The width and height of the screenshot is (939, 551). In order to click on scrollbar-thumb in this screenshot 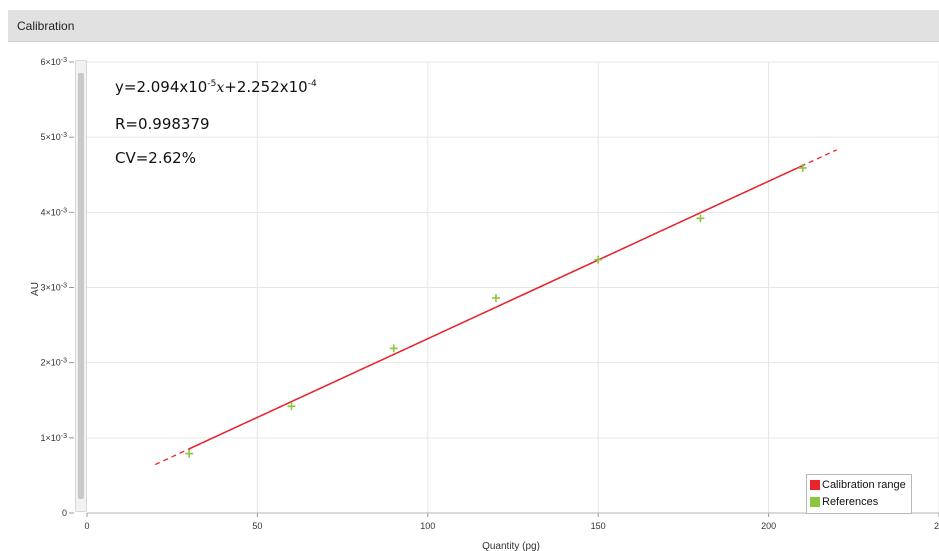, I will do `click(81, 286)`.